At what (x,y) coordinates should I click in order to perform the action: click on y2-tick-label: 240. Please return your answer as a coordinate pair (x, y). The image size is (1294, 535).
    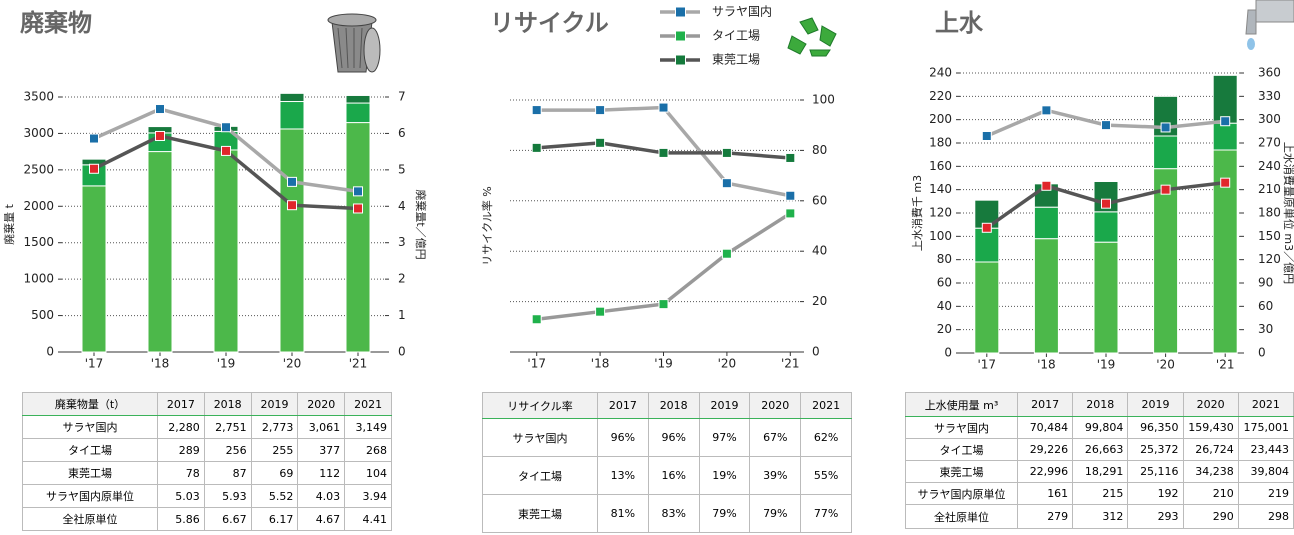
    Looking at the image, I should click on (1269, 166).